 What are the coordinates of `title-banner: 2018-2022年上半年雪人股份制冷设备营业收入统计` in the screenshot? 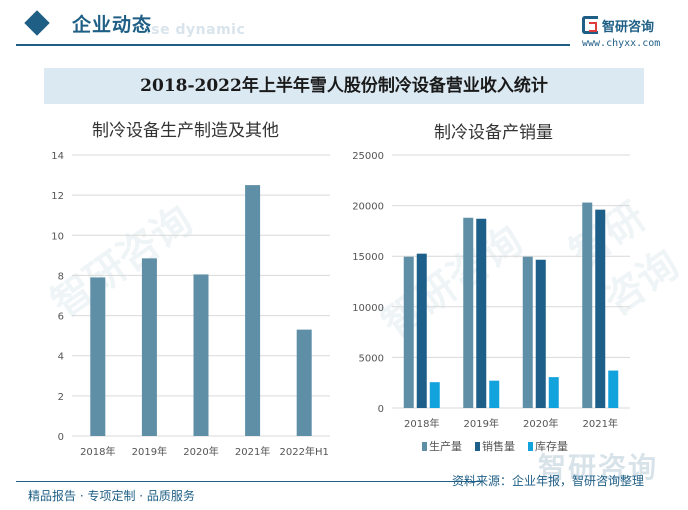 It's located at (344, 86).